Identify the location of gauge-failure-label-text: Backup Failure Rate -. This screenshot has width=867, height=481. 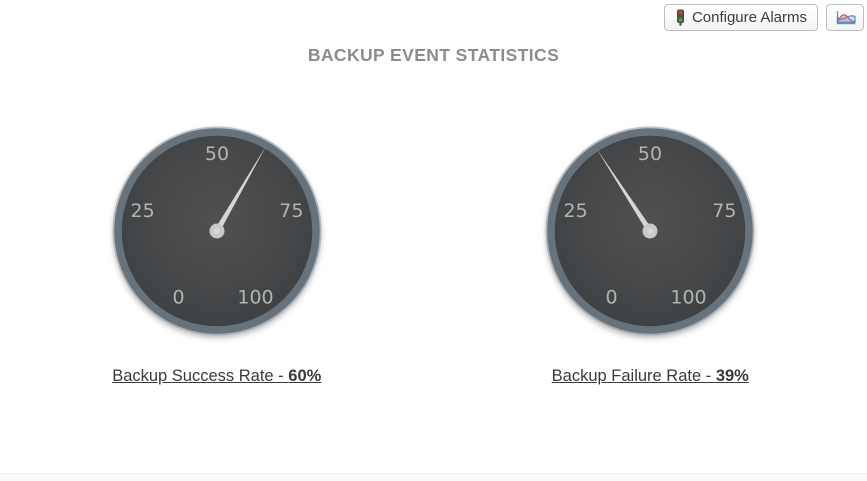
(633, 376).